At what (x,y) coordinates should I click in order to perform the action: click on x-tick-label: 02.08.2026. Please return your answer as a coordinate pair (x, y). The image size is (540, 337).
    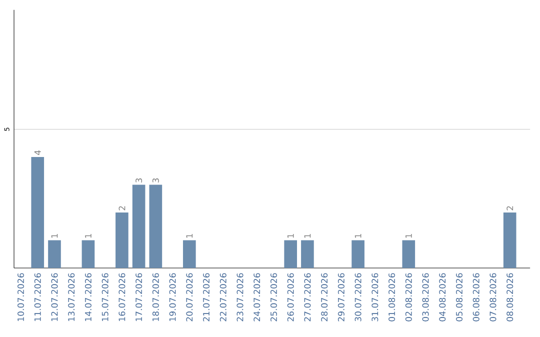
    Looking at the image, I should click on (408, 297).